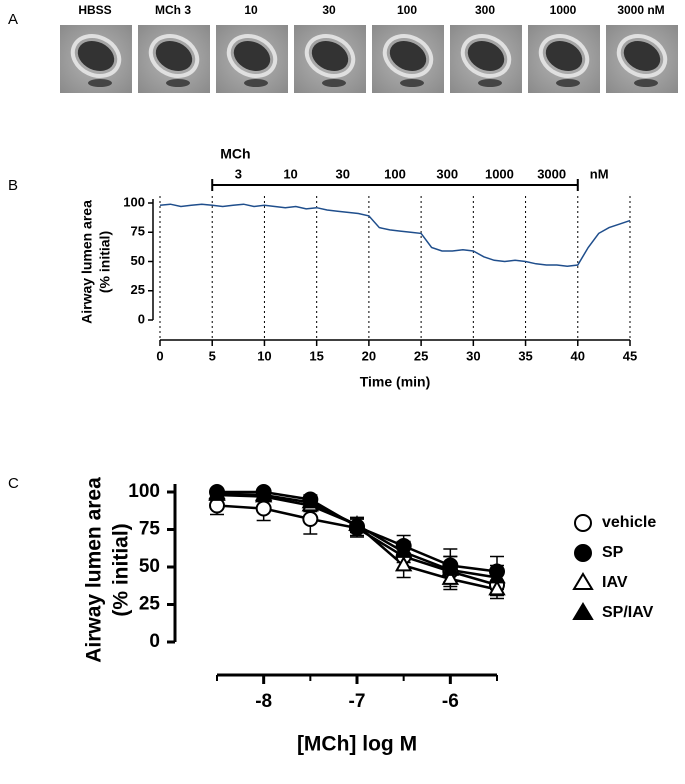  I want to click on image-caption: 100, so click(407, 10).